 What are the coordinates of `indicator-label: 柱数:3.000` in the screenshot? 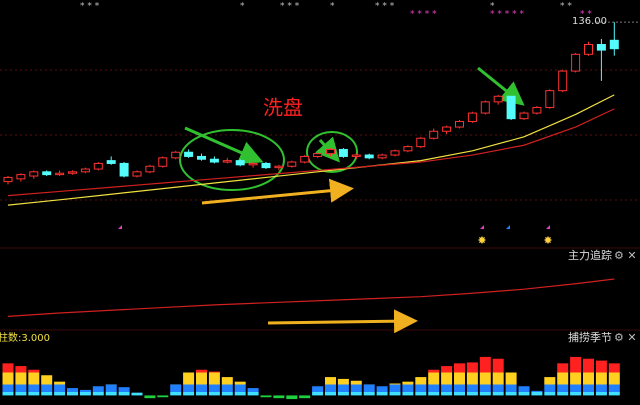 It's located at (25, 337).